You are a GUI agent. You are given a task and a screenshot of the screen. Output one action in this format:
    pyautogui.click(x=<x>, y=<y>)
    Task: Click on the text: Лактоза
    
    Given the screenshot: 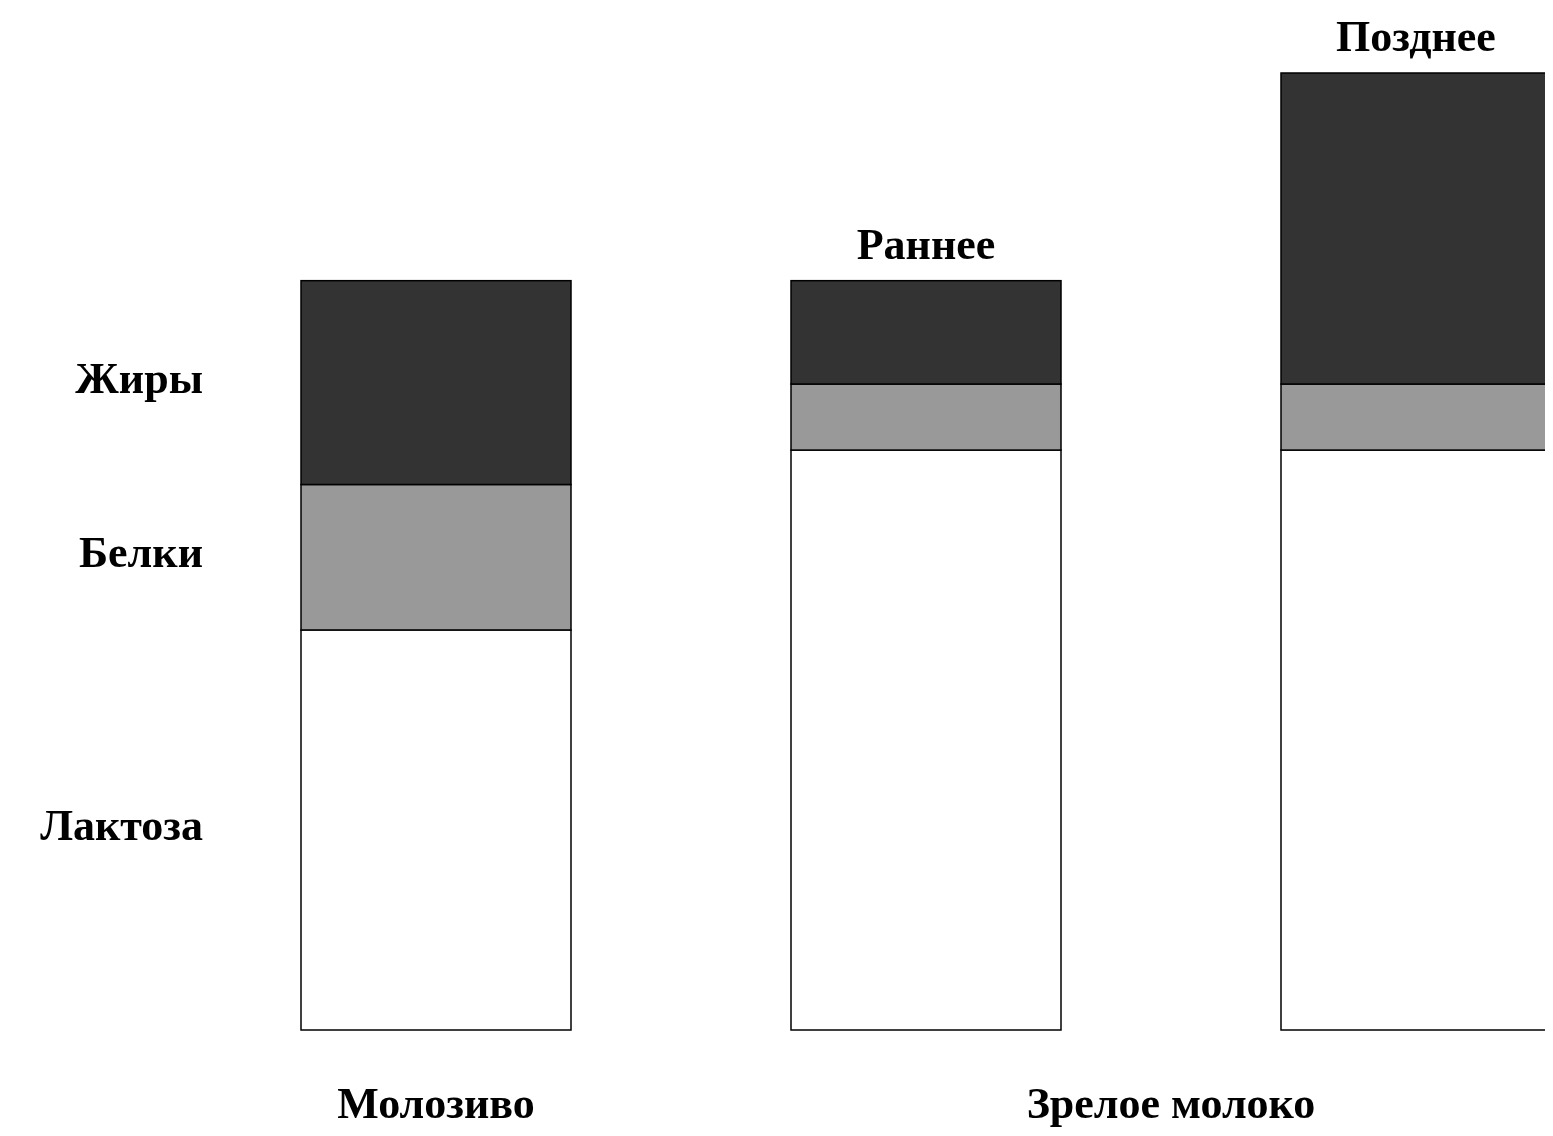 What is the action you would take?
    pyautogui.click(x=121, y=826)
    